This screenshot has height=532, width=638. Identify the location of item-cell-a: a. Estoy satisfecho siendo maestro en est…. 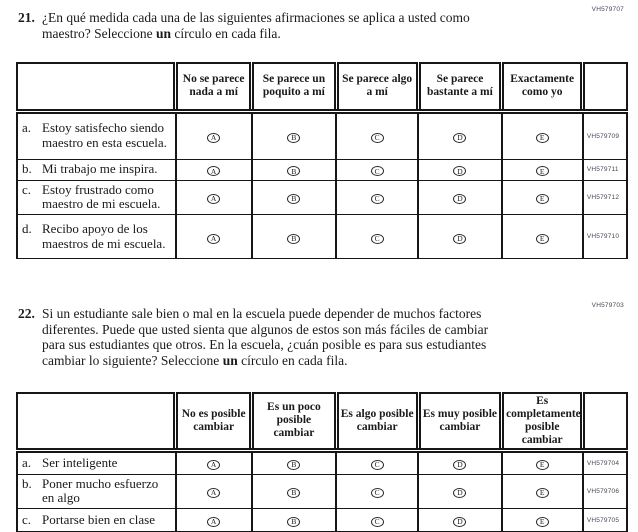
(96, 135).